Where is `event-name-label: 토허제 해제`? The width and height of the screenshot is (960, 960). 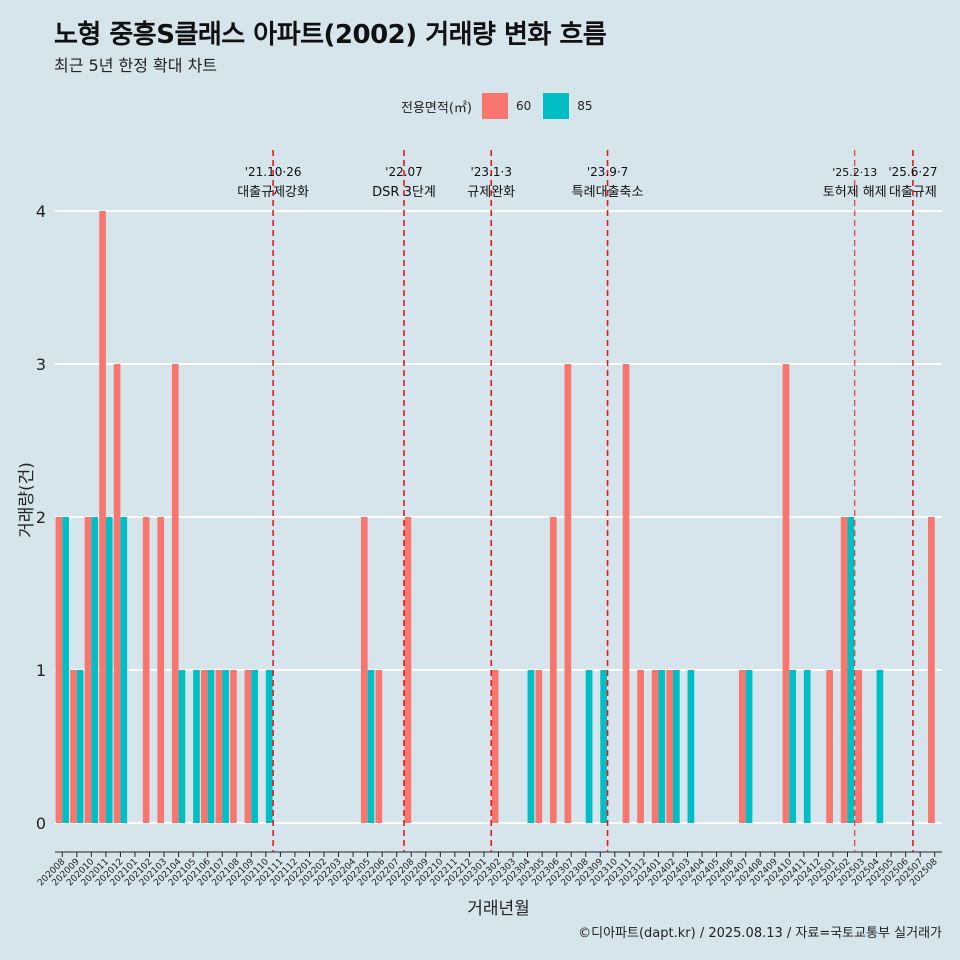 event-name-label: 토허제 해제 is located at coordinates (855, 192).